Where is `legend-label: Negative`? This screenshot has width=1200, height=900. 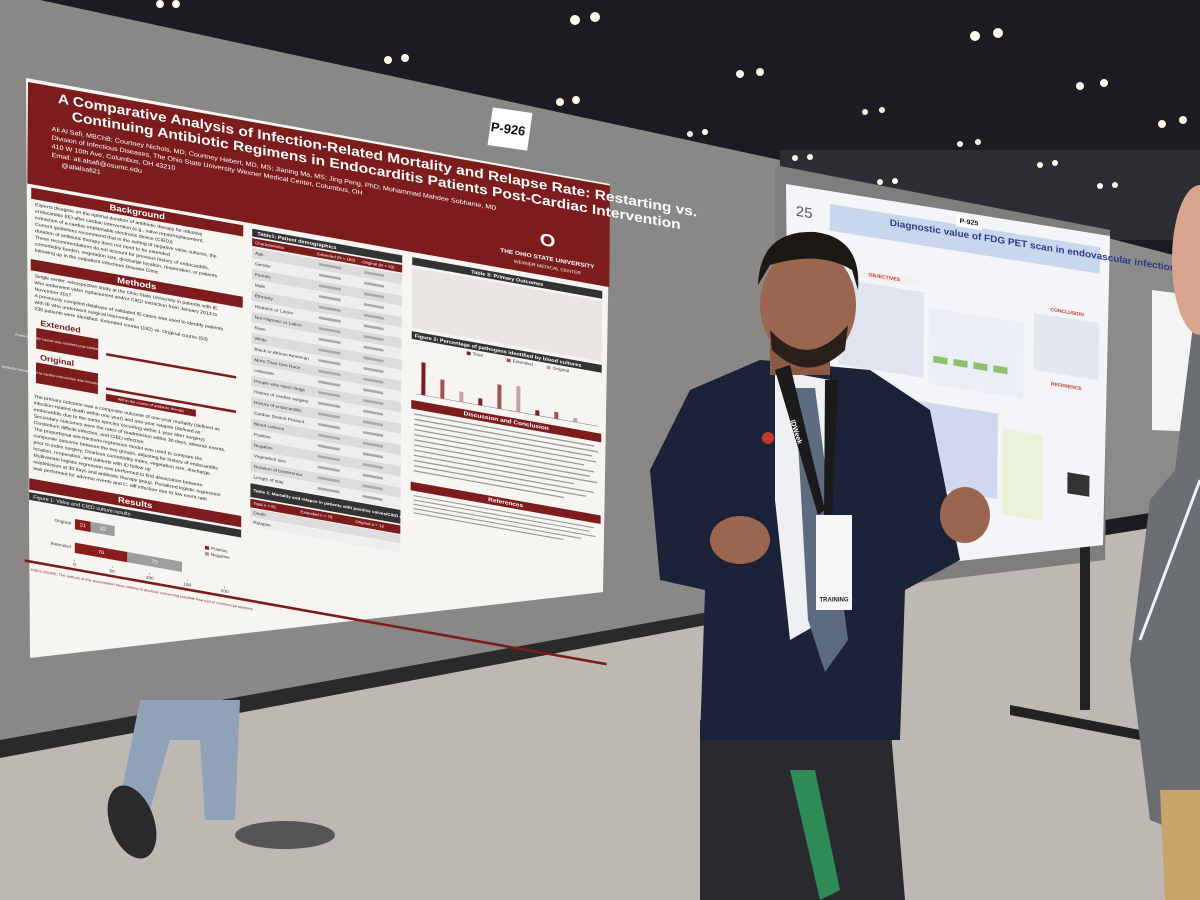
legend-label: Negative is located at coordinates (220, 556).